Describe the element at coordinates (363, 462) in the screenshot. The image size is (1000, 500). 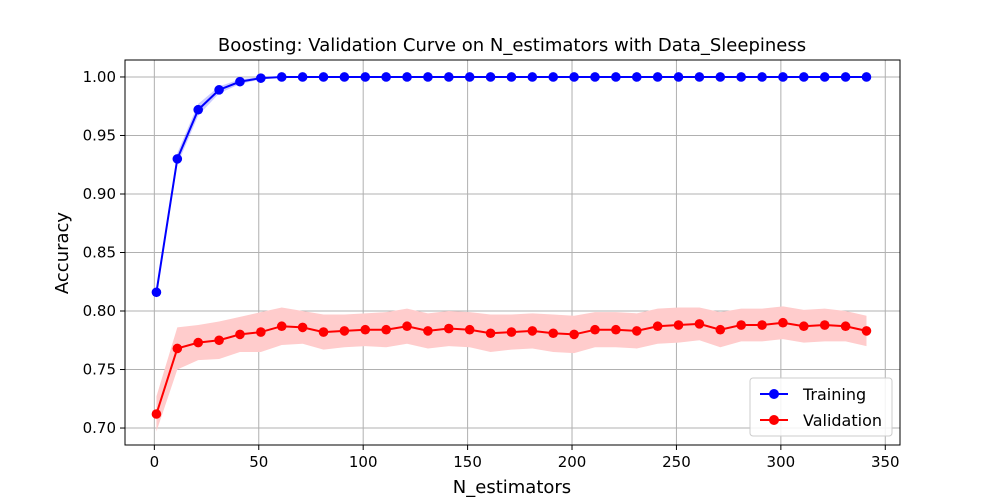
I see `x-tick-label: 100` at that location.